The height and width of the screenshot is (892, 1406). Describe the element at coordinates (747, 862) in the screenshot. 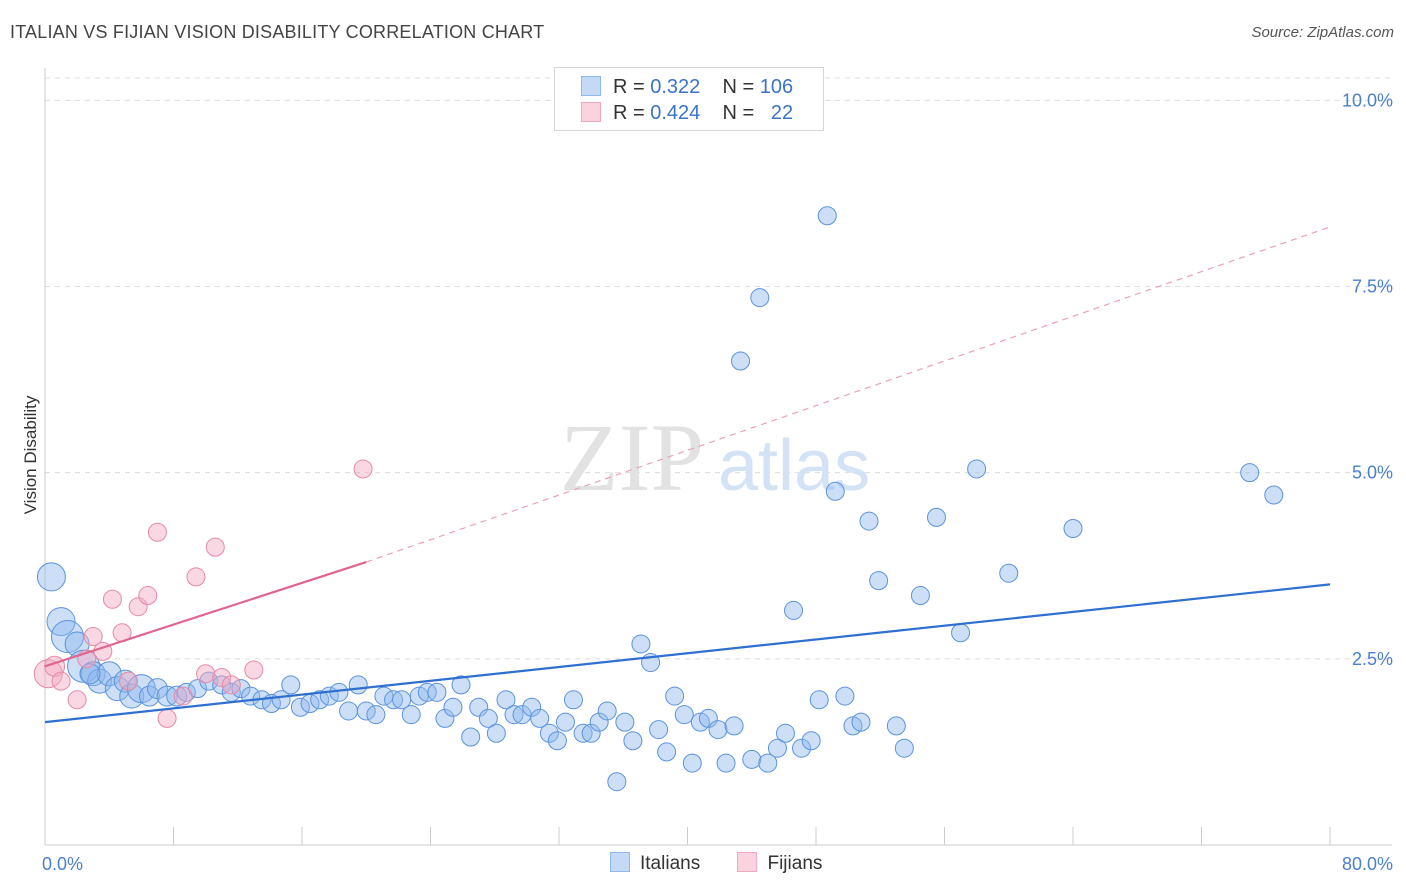

I see `fijians-legend-swatch` at that location.